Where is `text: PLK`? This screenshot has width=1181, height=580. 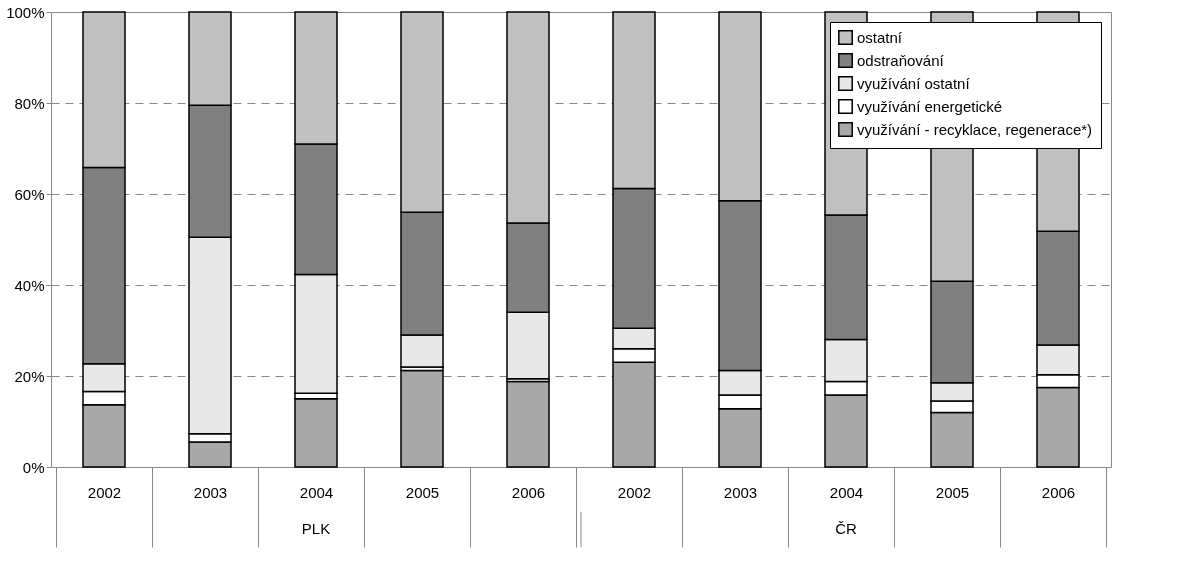 text: PLK is located at coordinates (316, 528).